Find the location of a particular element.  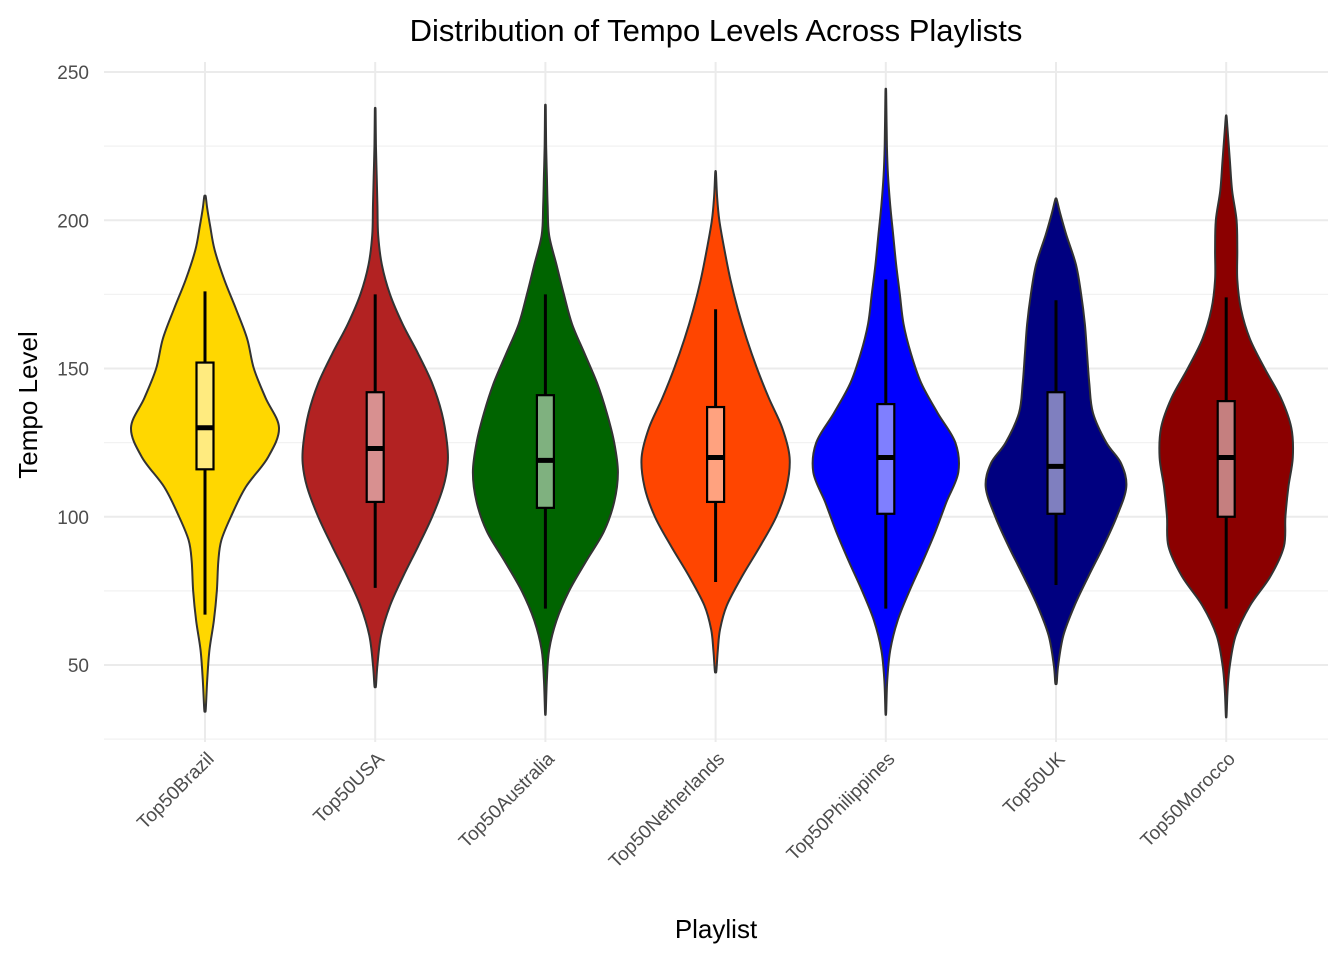

box-Top50UK is located at coordinates (1056, 453).